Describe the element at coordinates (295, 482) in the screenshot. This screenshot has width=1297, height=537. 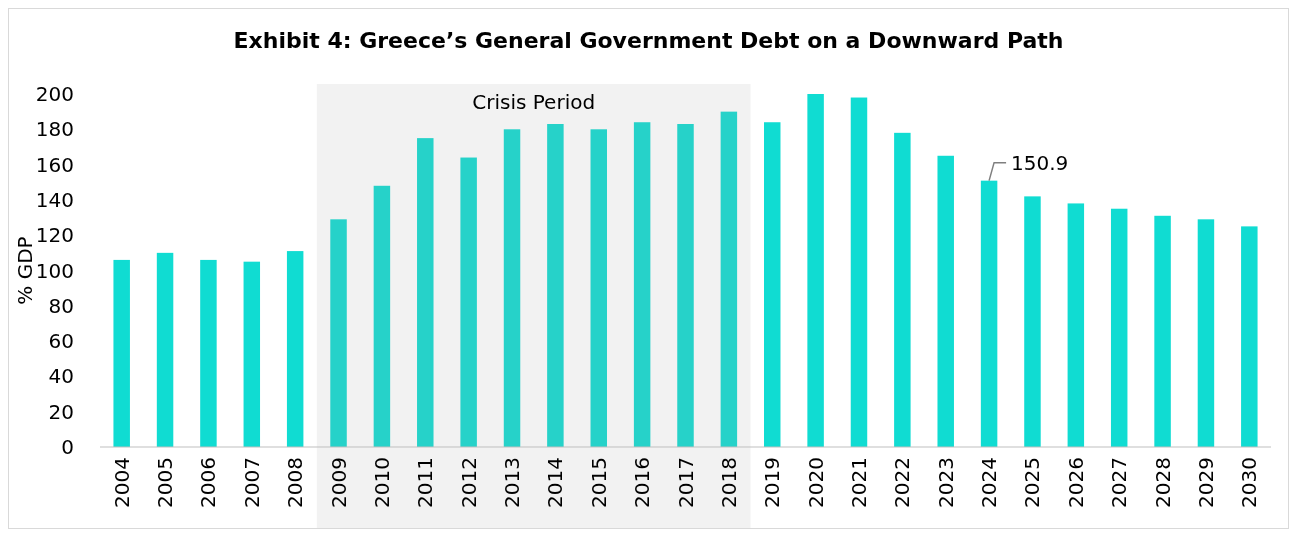
I see `x-tick-label: 2008` at that location.